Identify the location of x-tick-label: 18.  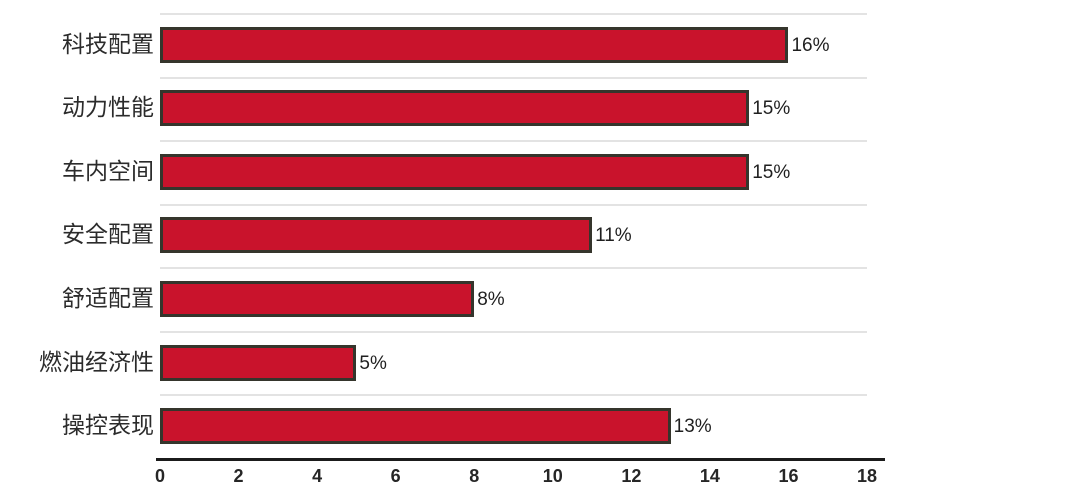
(867, 475).